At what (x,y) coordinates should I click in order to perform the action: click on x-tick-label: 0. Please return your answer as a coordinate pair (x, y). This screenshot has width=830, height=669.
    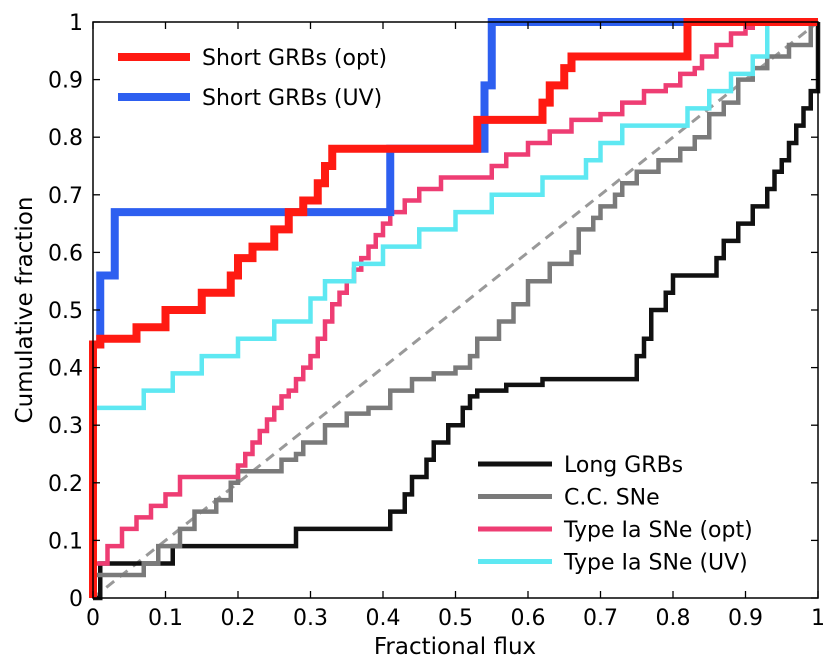
    Looking at the image, I should click on (93, 618).